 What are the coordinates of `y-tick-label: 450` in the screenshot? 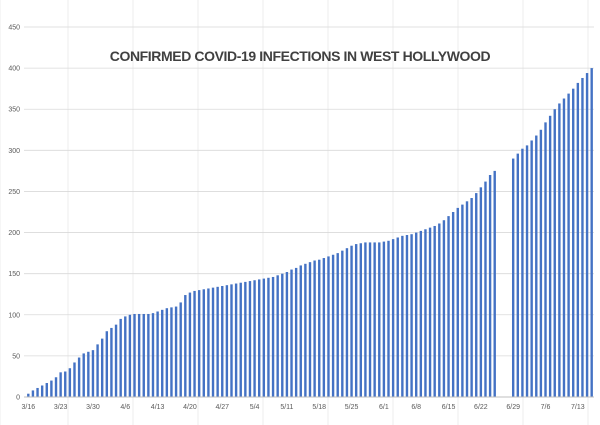 It's located at (14, 28).